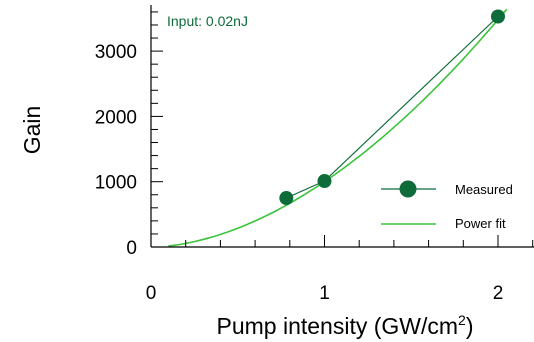  Describe the element at coordinates (207, 21) in the screenshot. I see `input-annotation: Input: 0.02nJ` at that location.